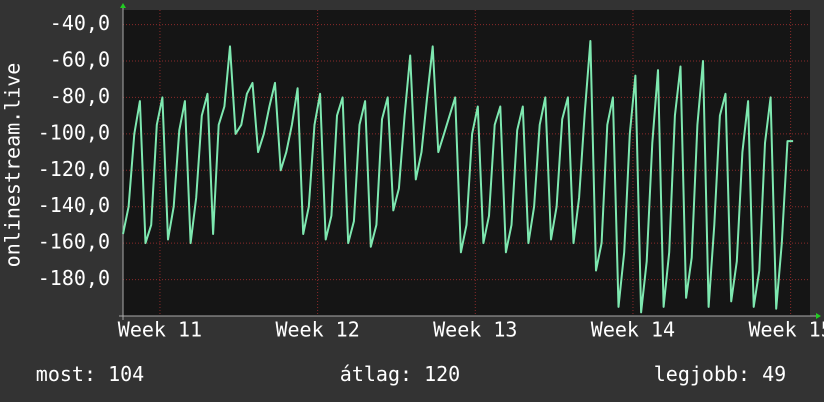  I want to click on stat-value: 104, so click(126, 374).